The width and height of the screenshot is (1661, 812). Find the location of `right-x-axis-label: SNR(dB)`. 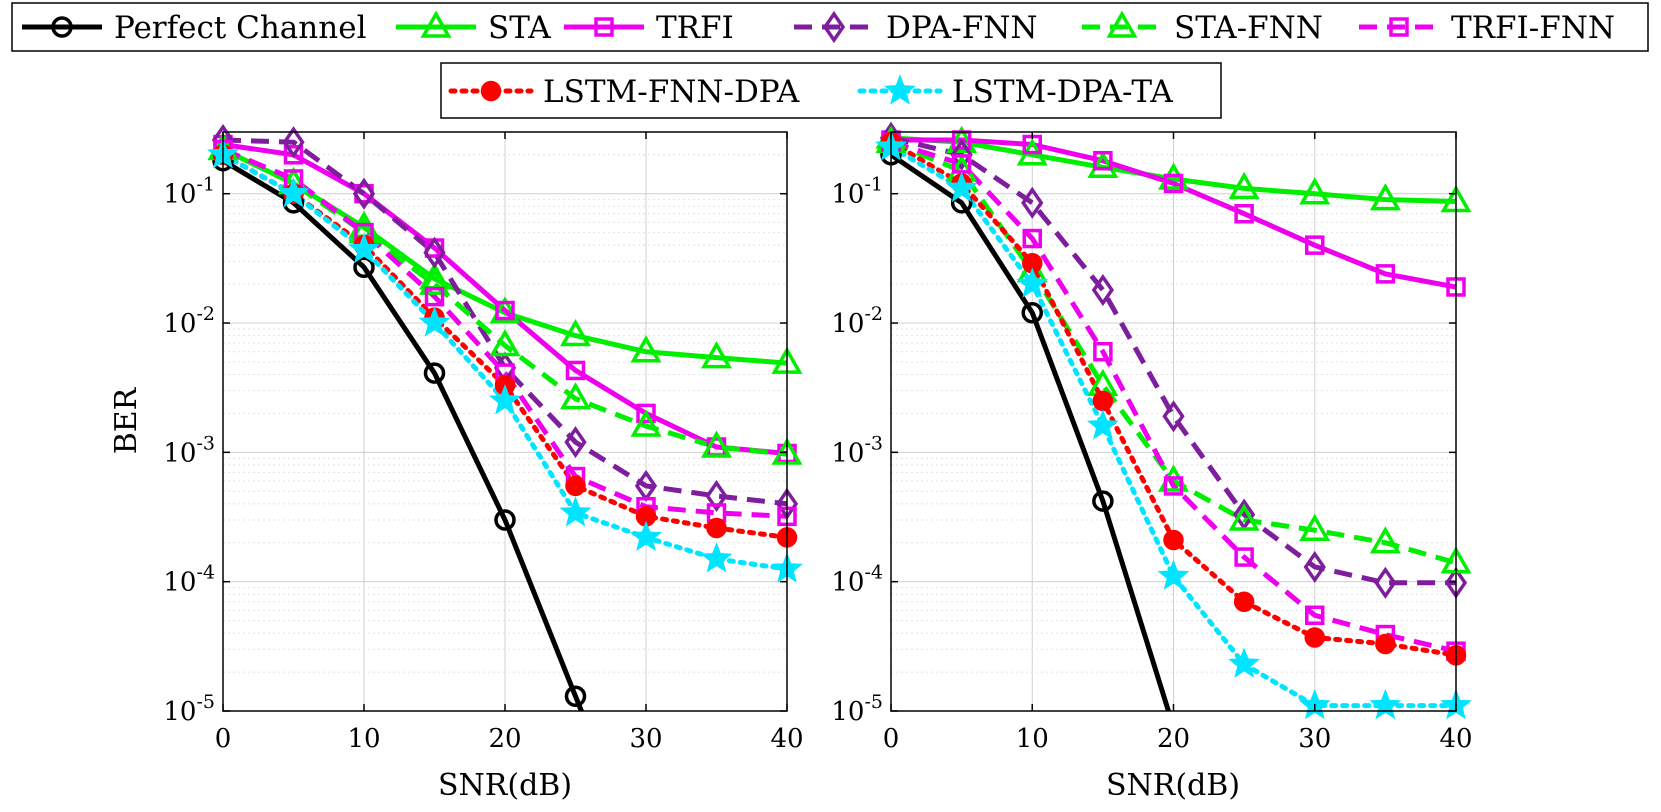

right-x-axis-label: SNR(dB) is located at coordinates (1173, 785).